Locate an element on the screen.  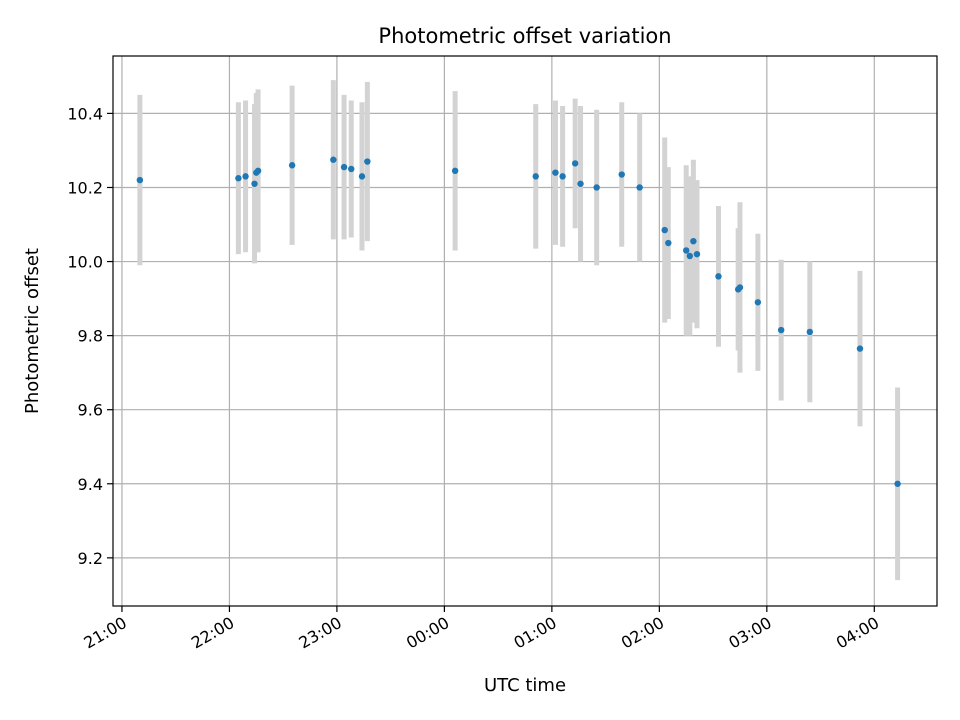
y-tick-label: 10.0 is located at coordinates (85, 262).